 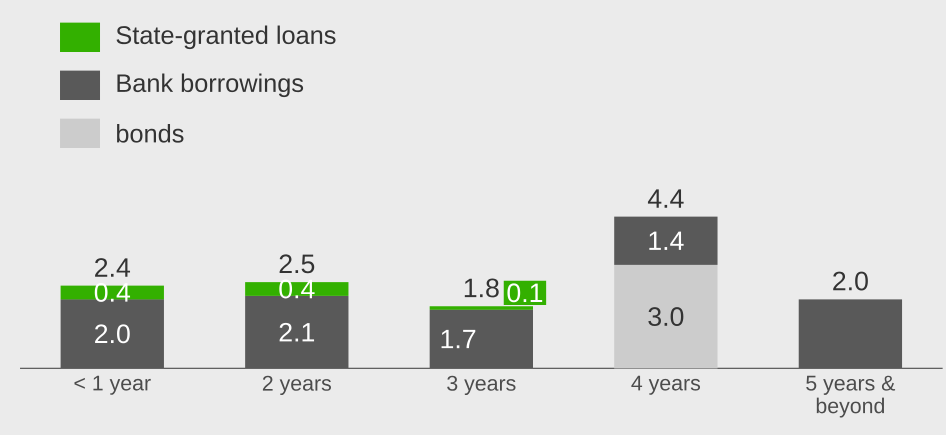 I want to click on data-label: 2.0, so click(x=112, y=334).